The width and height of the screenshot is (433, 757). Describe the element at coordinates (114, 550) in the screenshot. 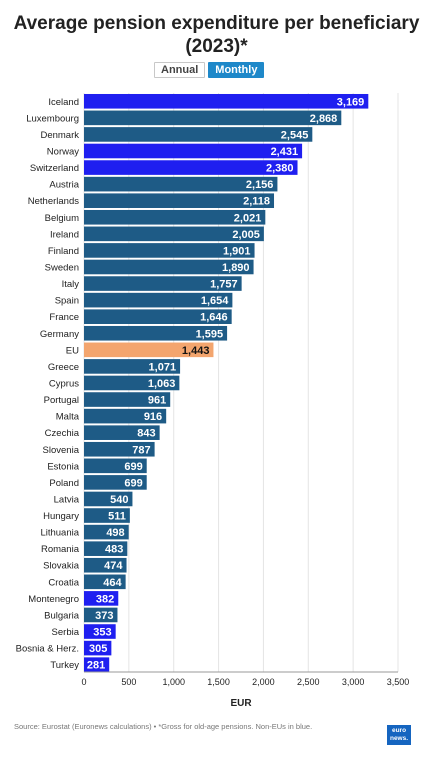

I see `value-label: 483` at that location.